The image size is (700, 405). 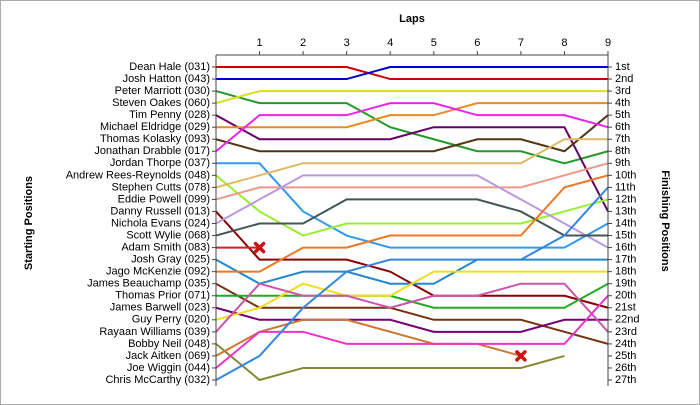 What do you see at coordinates (622, 115) in the screenshot?
I see `finish-label: 5th` at bounding box center [622, 115].